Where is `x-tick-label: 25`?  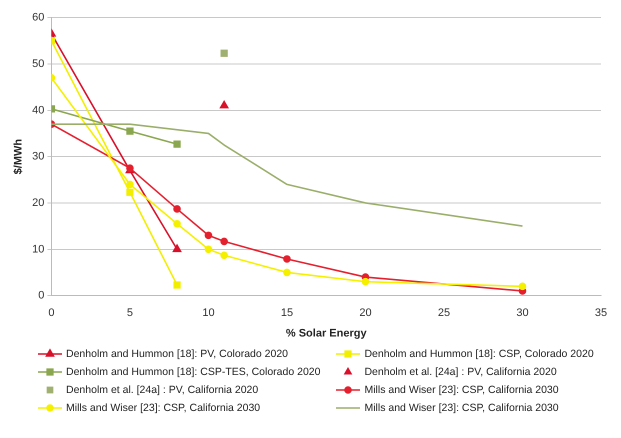
x-tick-label: 25 is located at coordinates (444, 313).